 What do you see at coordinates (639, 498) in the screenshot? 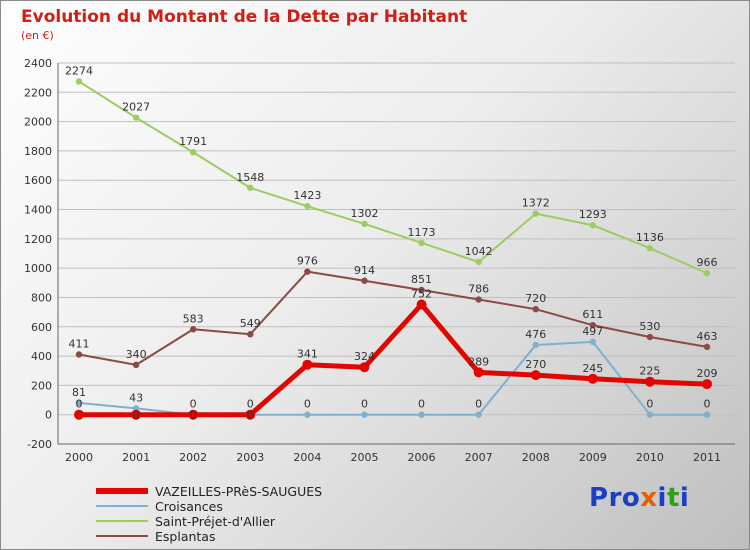
I see `proxiti-logo: Proxiti` at bounding box center [639, 498].